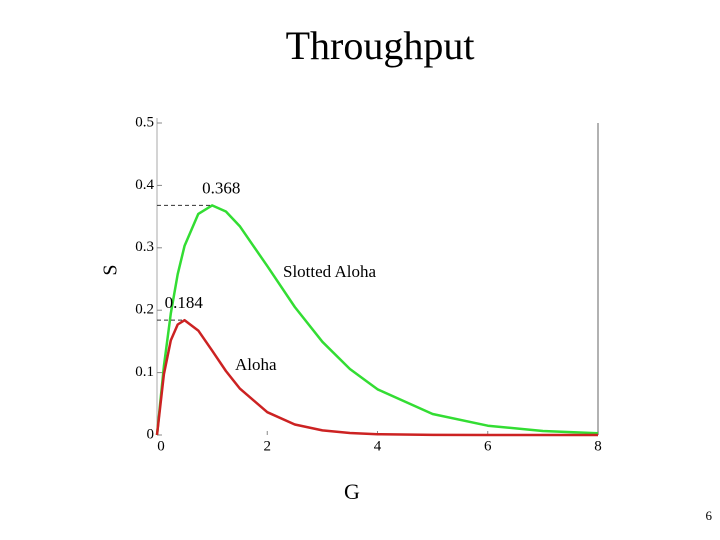 The width and height of the screenshot is (720, 540). Describe the element at coordinates (221, 187) in the screenshot. I see `annotation-label: 0.368` at that location.